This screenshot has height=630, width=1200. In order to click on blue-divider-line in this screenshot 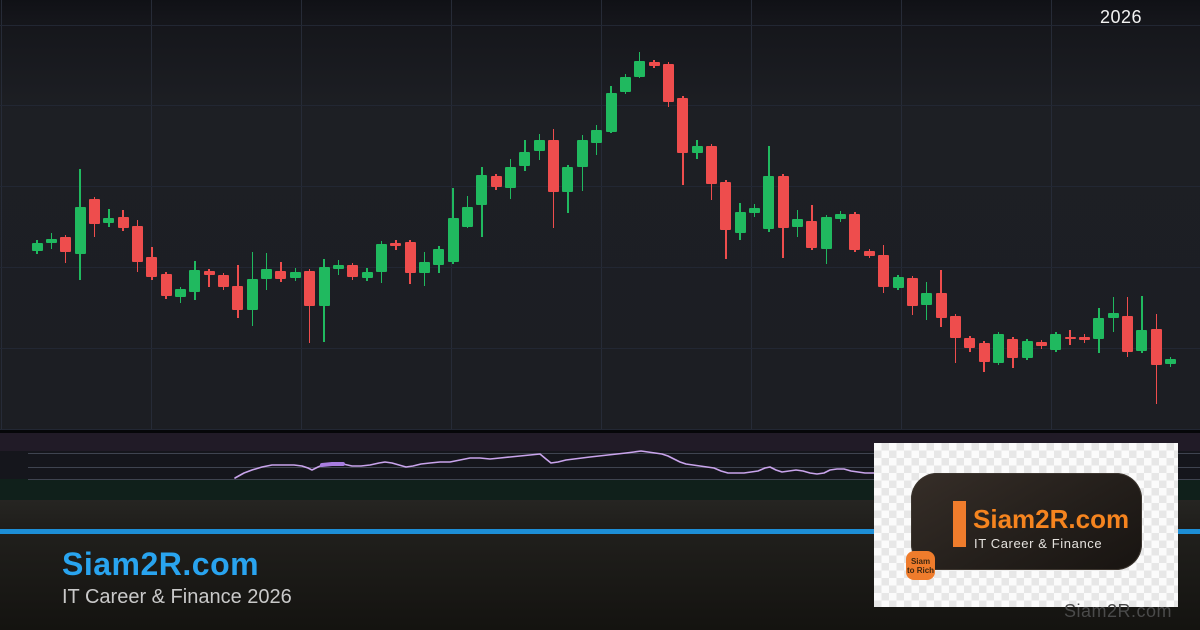, I will do `click(600, 531)`.